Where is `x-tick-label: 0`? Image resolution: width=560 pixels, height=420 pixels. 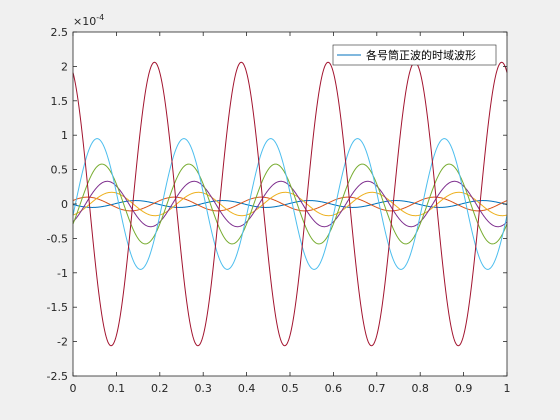 x-tick-label: 0 is located at coordinates (73, 388).